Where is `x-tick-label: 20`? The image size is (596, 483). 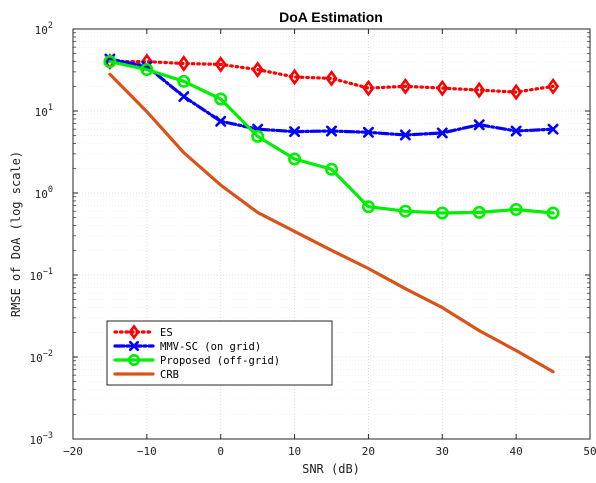
x-tick-label: 20 is located at coordinates (368, 451).